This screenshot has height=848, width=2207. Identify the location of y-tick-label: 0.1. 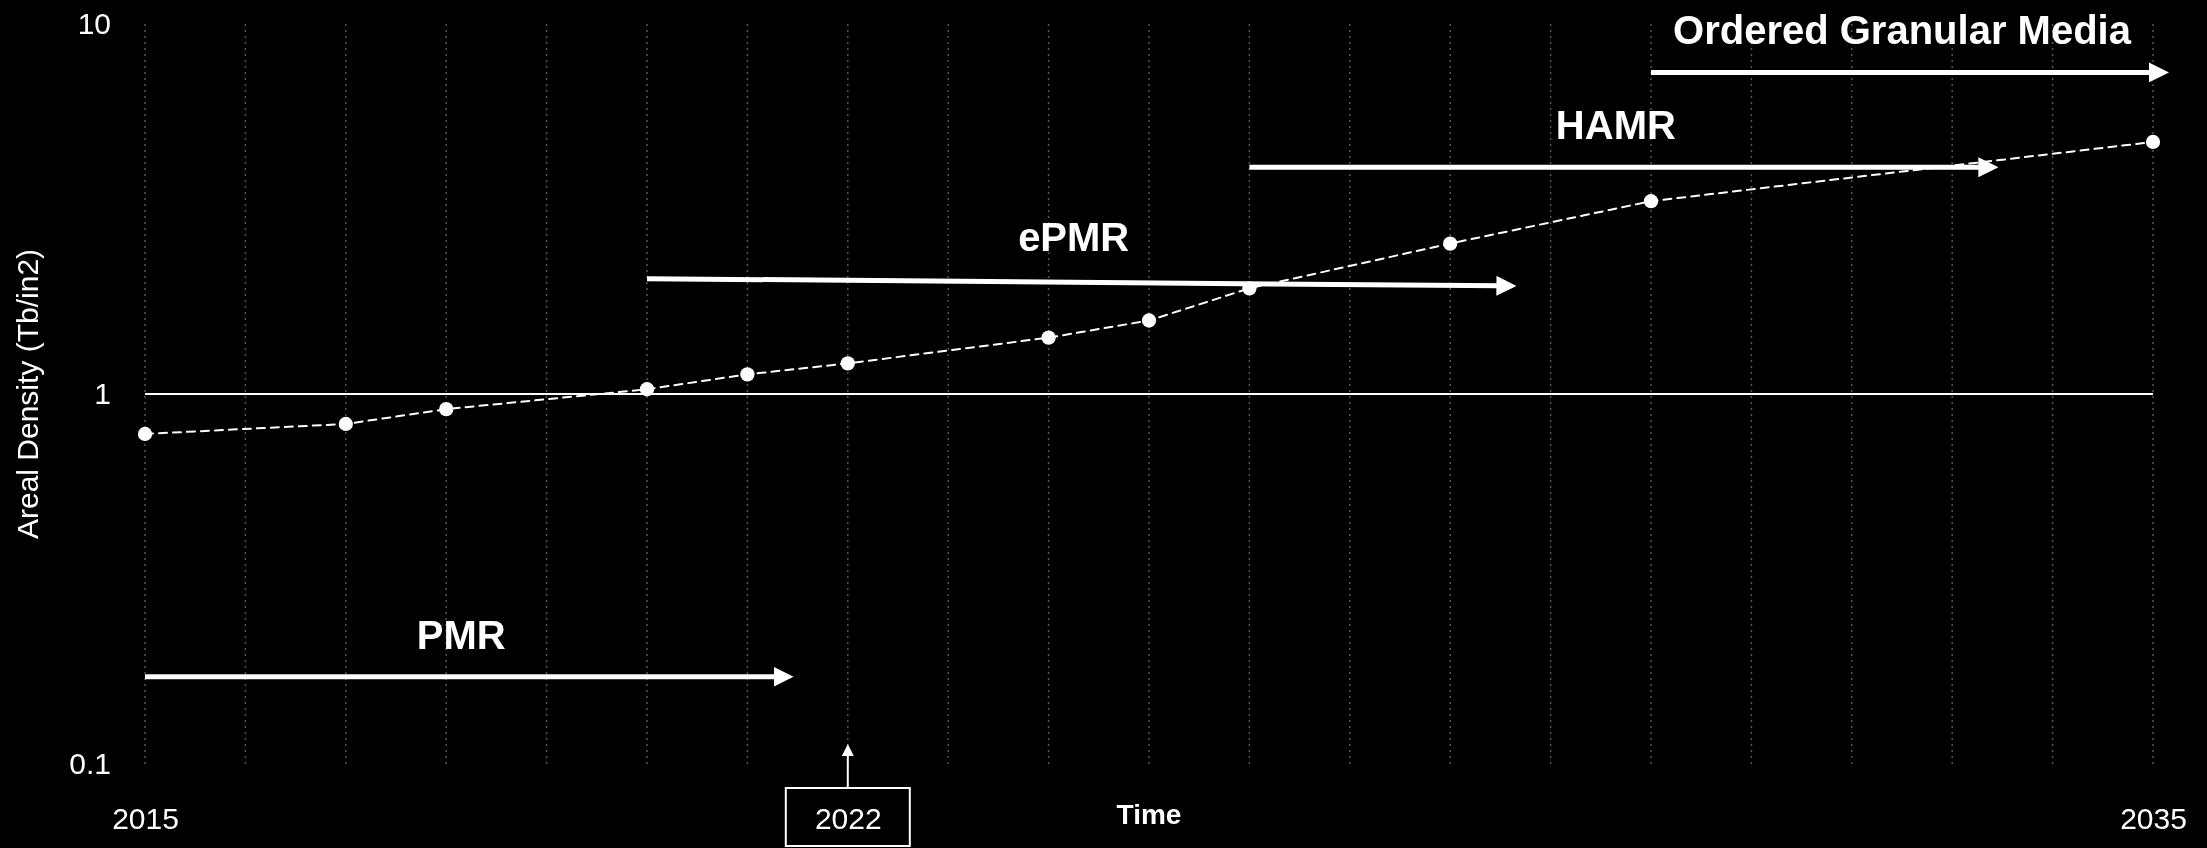
(90, 764).